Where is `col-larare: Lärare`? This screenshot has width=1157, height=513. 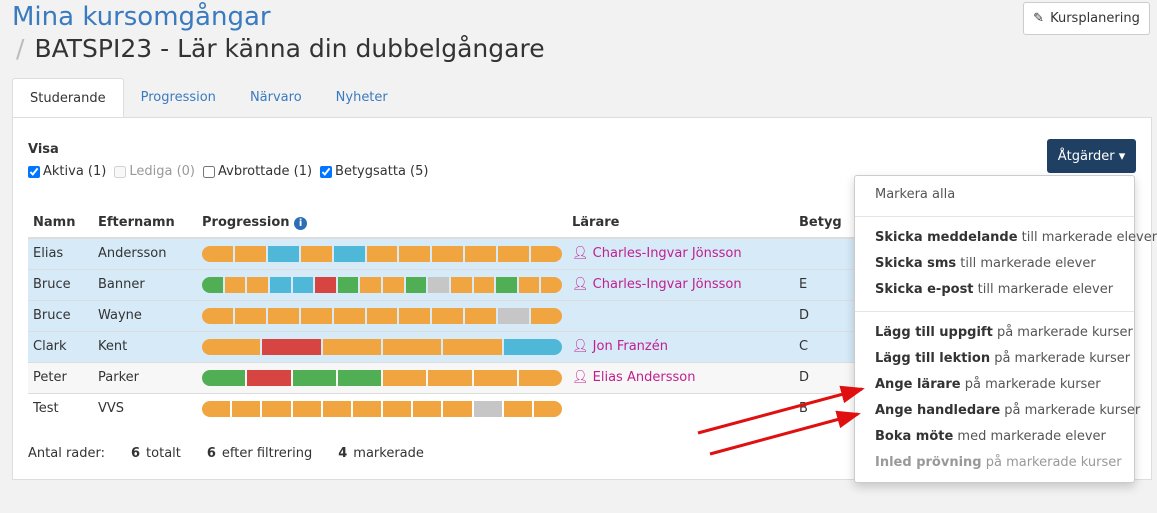
col-larare: Lärare is located at coordinates (680, 223).